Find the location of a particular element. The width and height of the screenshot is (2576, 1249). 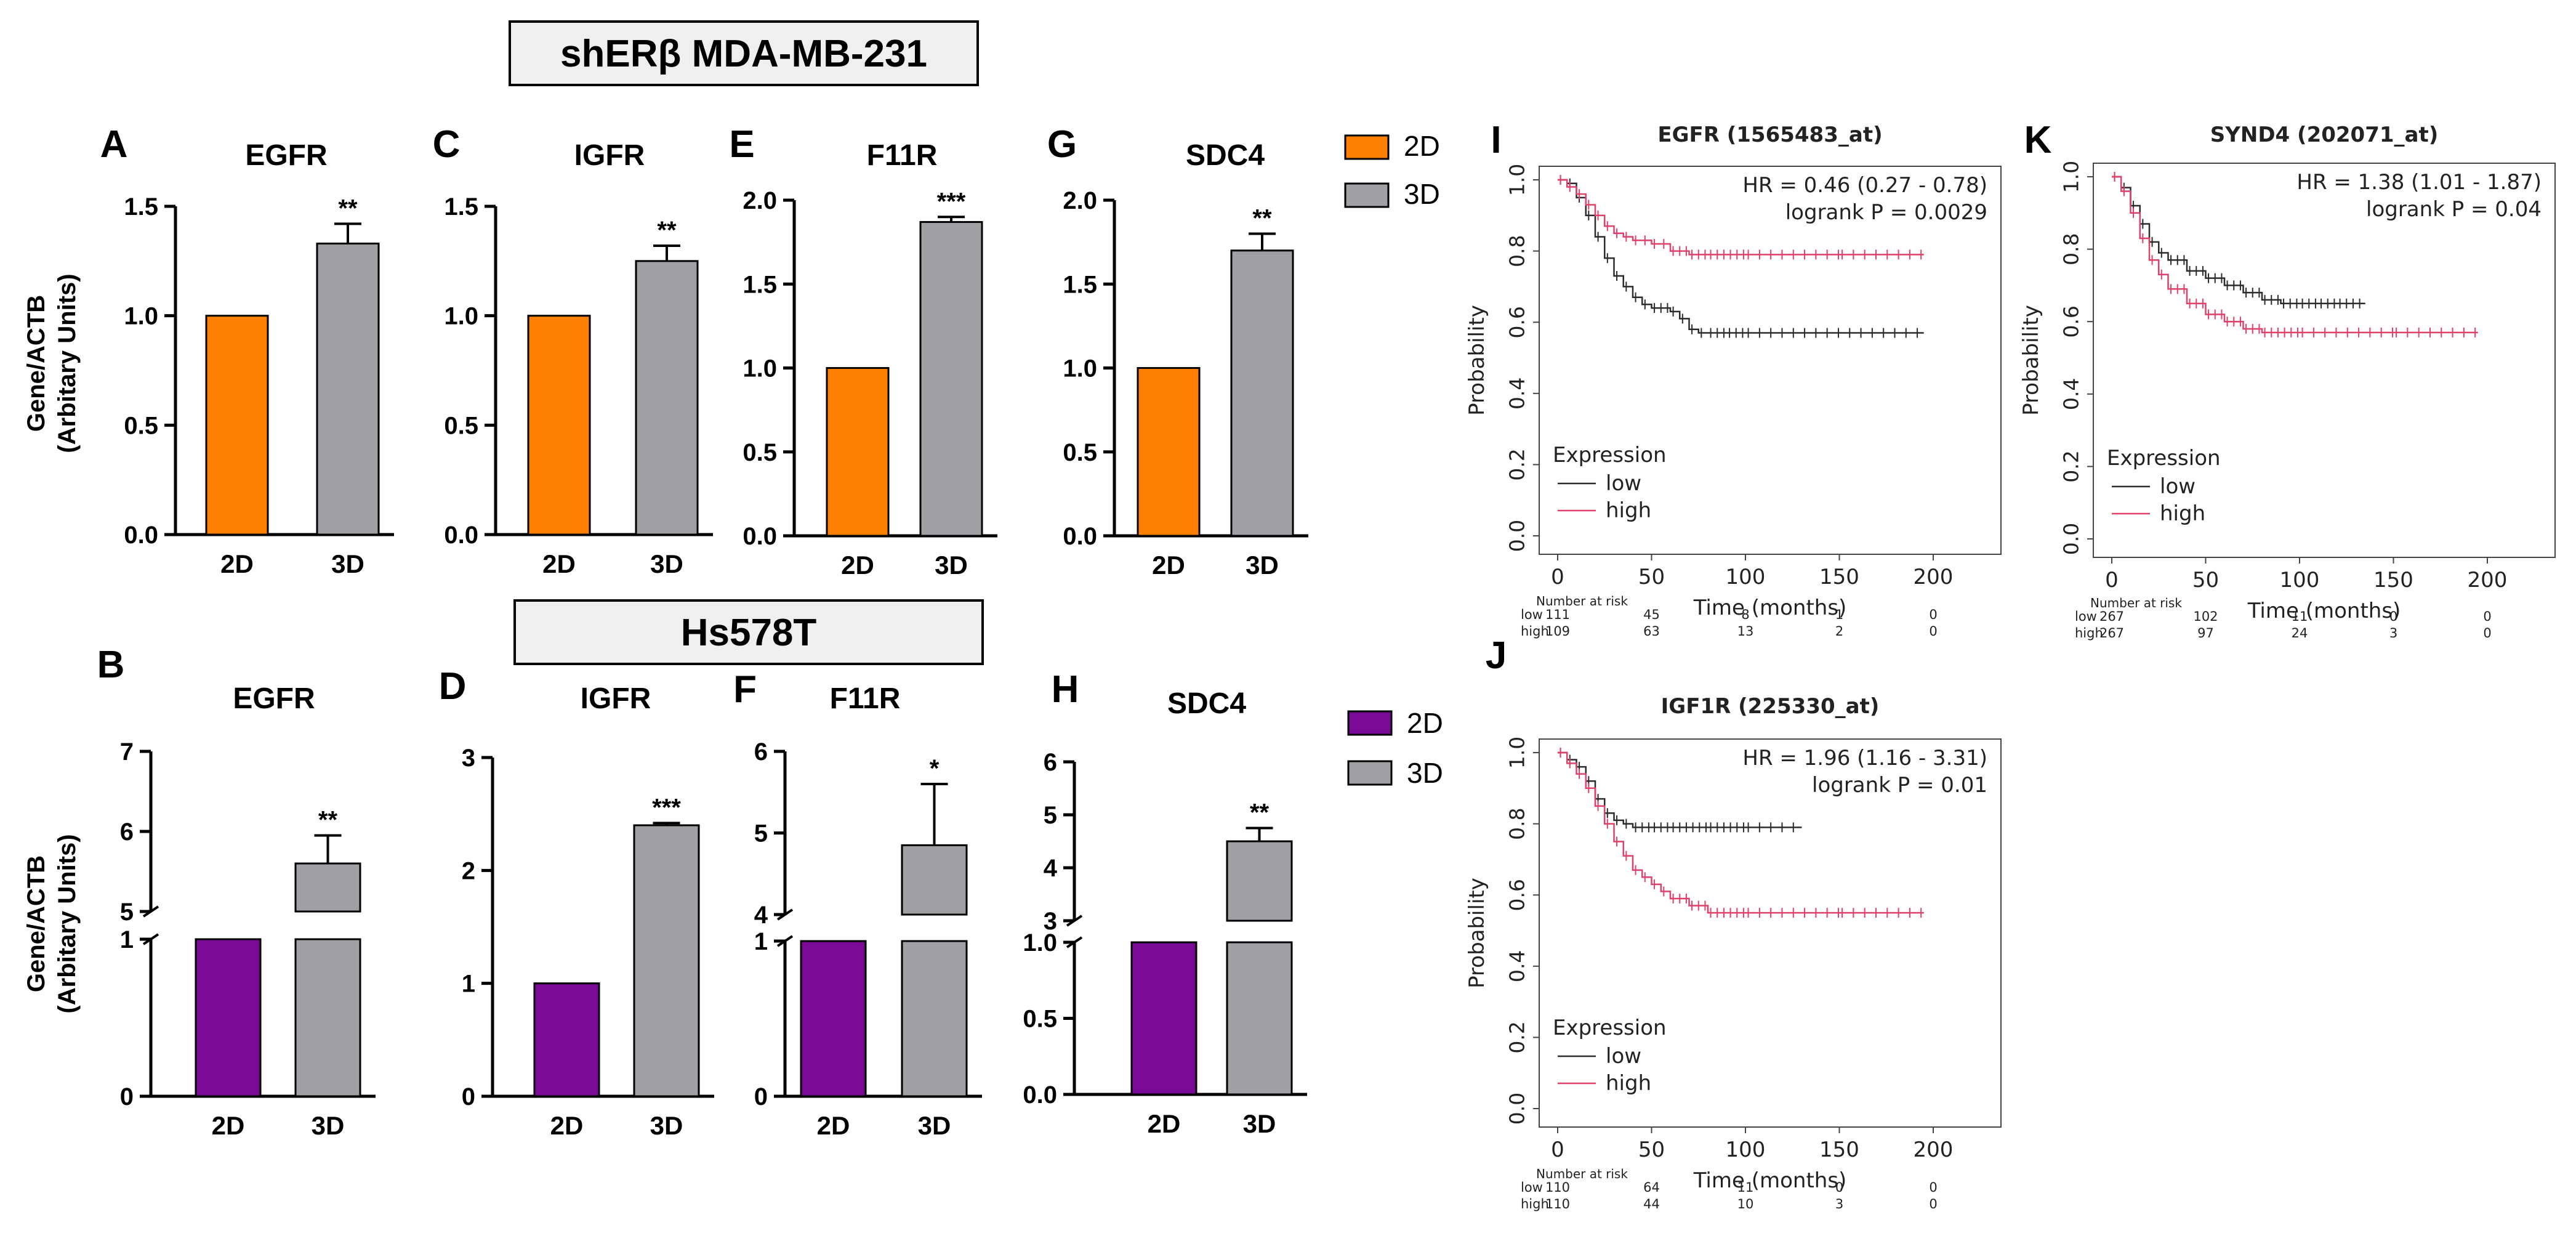

panel-letter-g: G is located at coordinates (1062, 144).